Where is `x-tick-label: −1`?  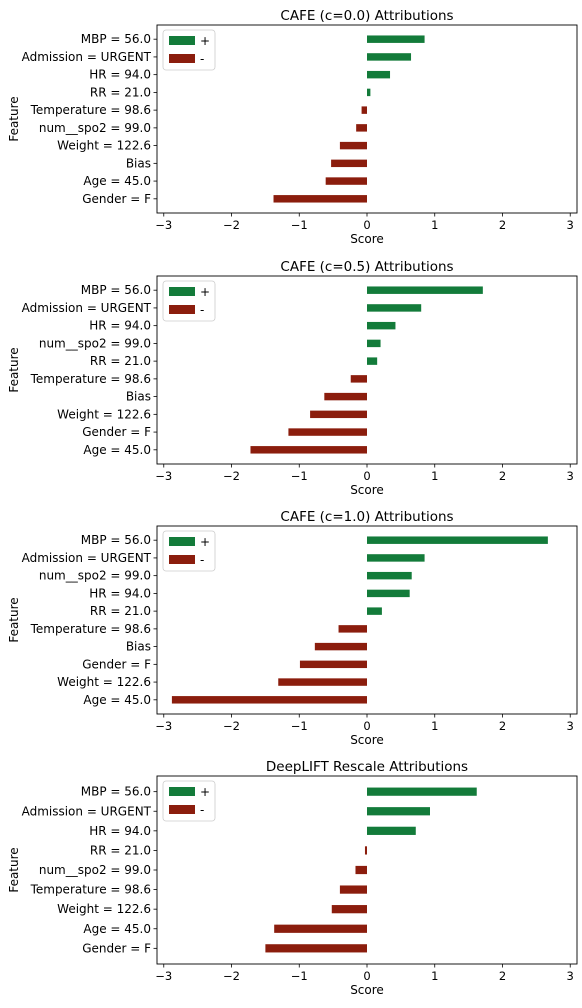 x-tick-label: −1 is located at coordinates (299, 225).